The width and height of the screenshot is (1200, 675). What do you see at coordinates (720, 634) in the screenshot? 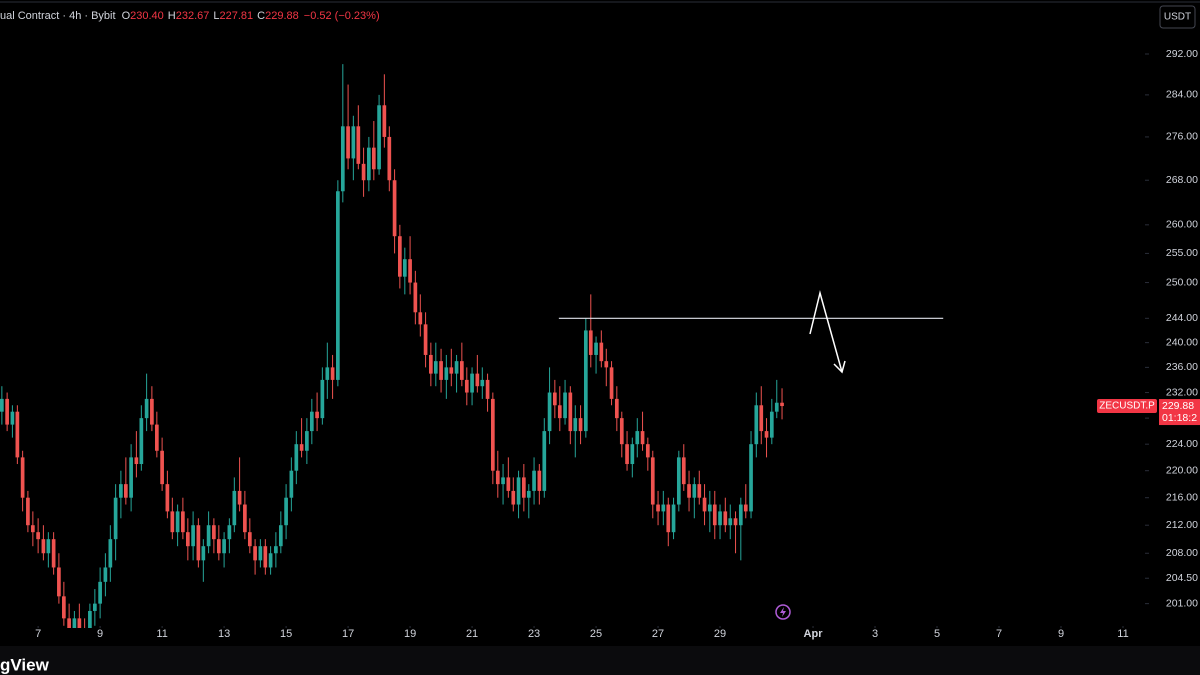
I see `x-tick-label: 29` at bounding box center [720, 634].